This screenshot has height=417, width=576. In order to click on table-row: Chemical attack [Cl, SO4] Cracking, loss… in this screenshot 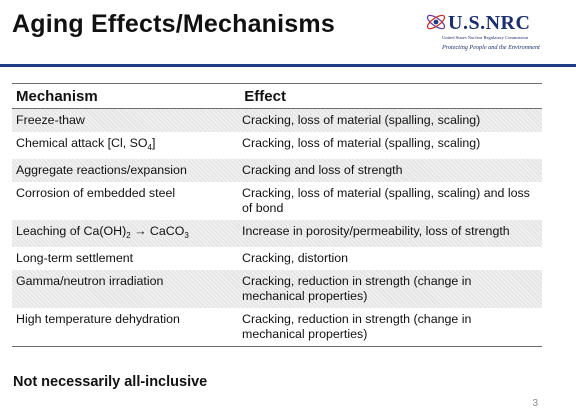, I will do `click(277, 145)`.